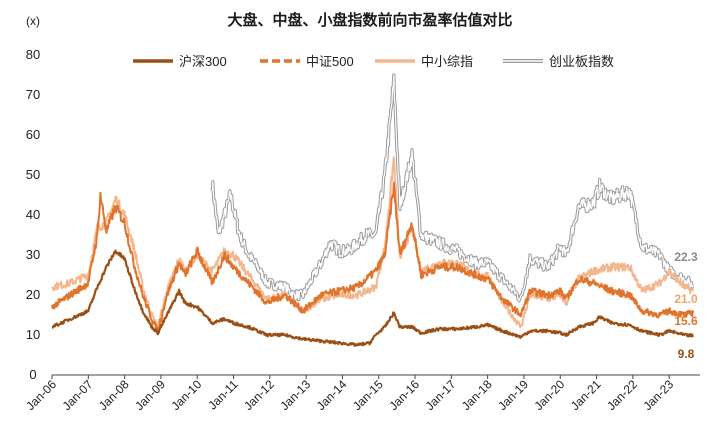 The height and width of the screenshot is (448, 720). Describe the element at coordinates (477, 395) in the screenshot. I see `x-tick-label: Jan-18` at that location.